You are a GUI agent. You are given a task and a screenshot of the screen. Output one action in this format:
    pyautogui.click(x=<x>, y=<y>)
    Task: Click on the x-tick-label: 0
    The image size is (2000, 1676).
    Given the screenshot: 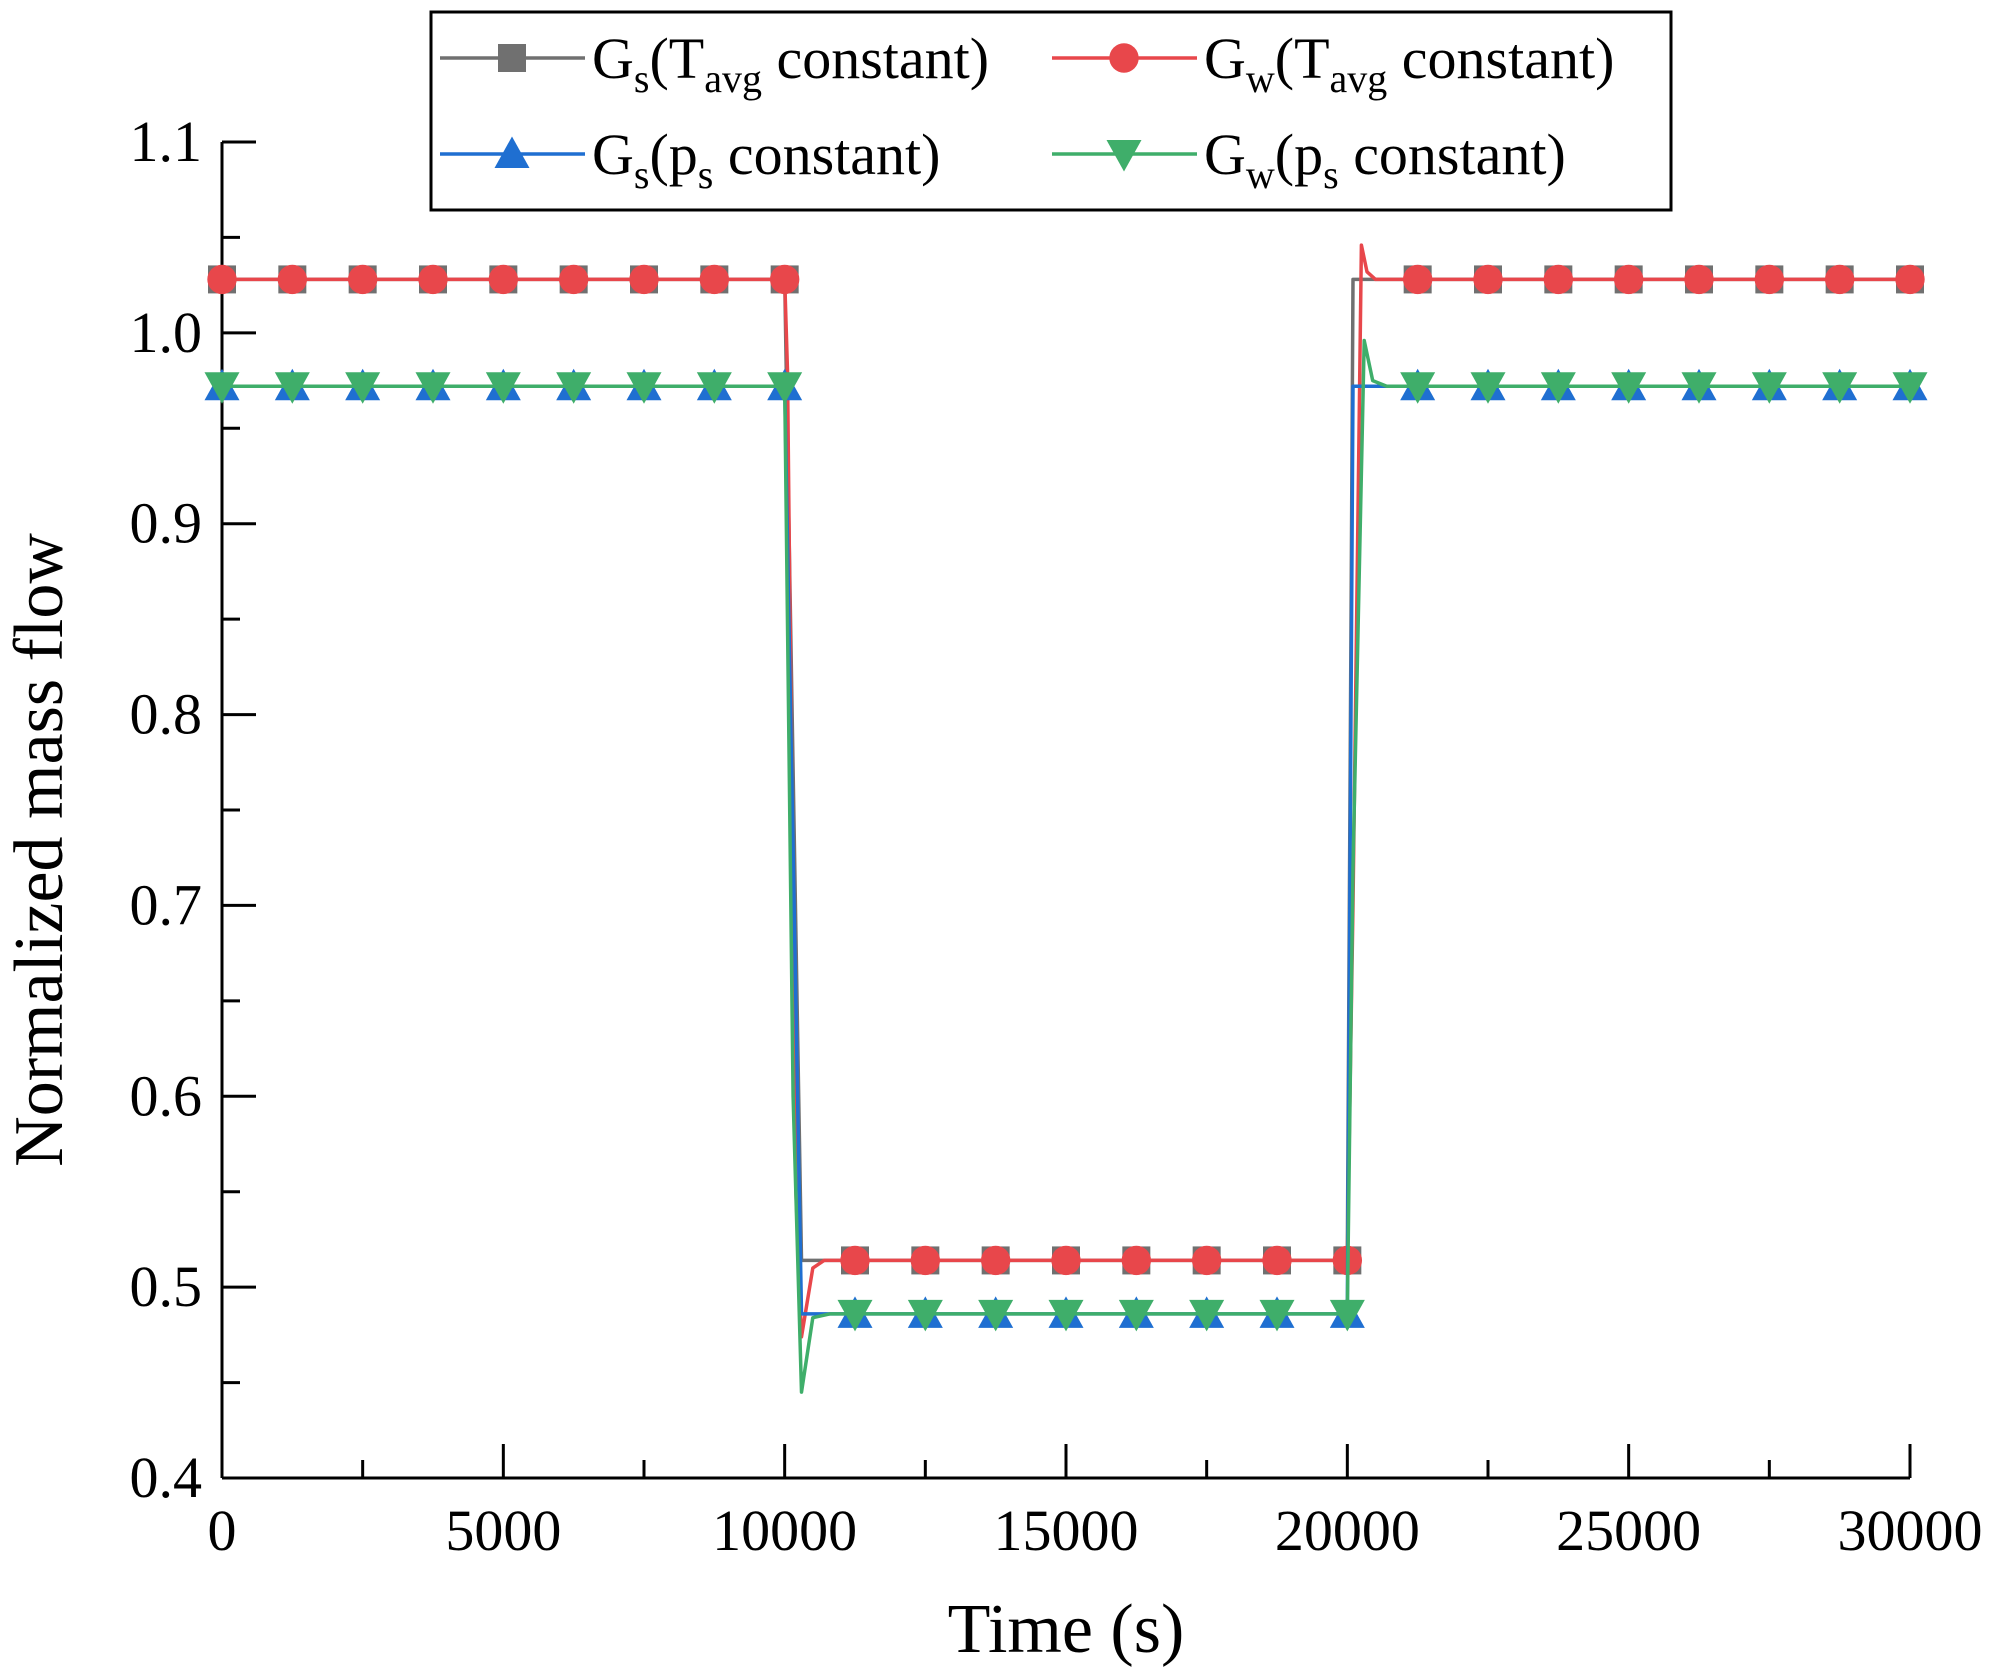 What is the action you would take?
    pyautogui.click(x=222, y=1530)
    